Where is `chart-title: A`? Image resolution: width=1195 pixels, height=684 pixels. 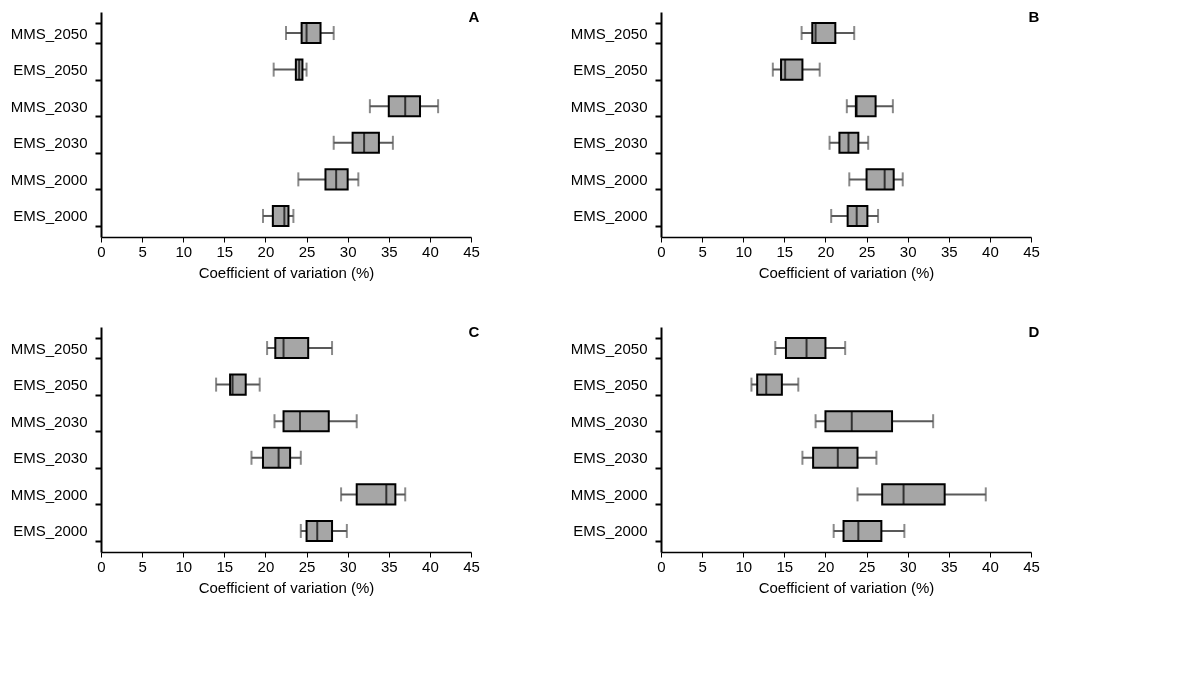
chart-title: A is located at coordinates (474, 16).